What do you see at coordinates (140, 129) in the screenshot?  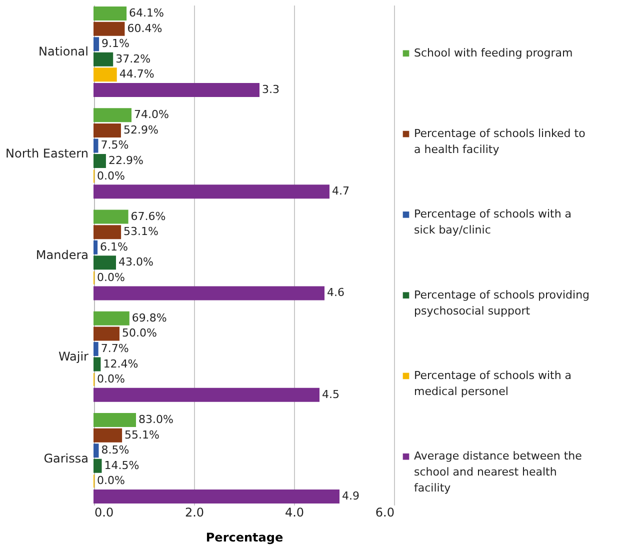 I see `data-label: 52.9%` at bounding box center [140, 129].